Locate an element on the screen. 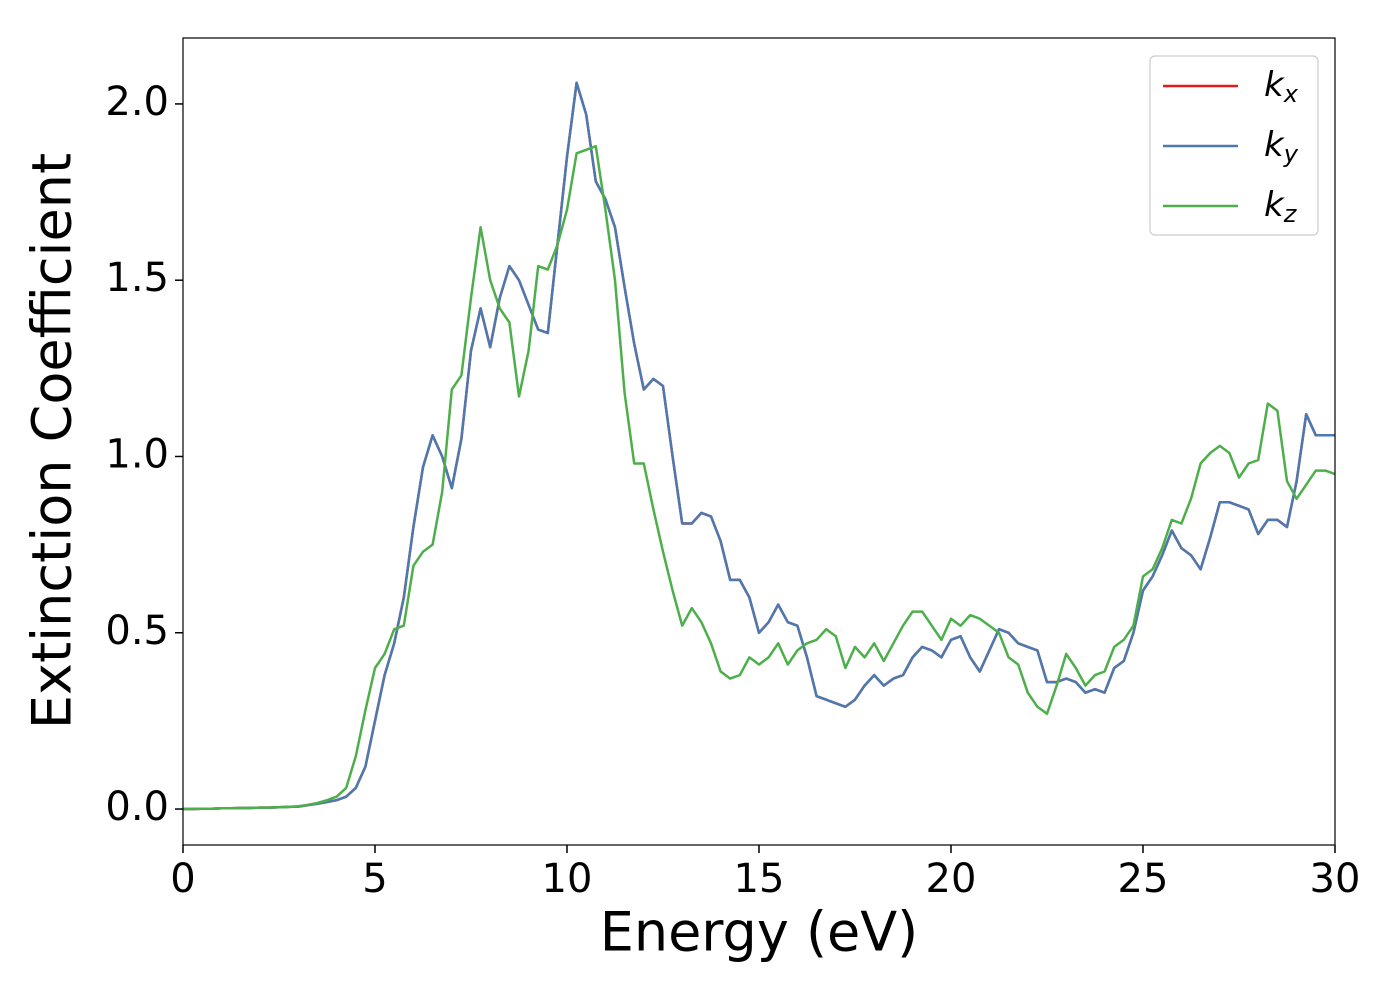  x-tick-label: 20 is located at coordinates (951, 879).